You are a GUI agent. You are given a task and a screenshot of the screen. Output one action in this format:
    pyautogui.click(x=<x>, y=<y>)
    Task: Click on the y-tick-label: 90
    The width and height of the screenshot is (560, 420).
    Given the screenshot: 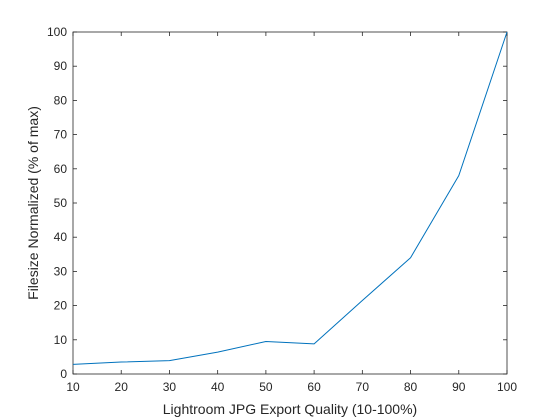 What is the action you would take?
    pyautogui.click(x=61, y=66)
    